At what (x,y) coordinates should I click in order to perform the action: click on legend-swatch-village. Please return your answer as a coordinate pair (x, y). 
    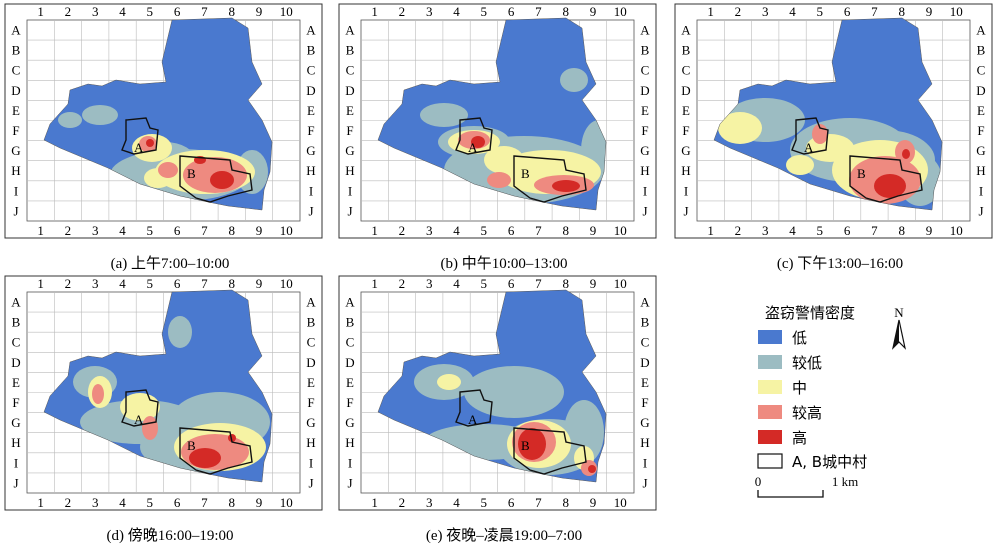
    Looking at the image, I should click on (770, 461).